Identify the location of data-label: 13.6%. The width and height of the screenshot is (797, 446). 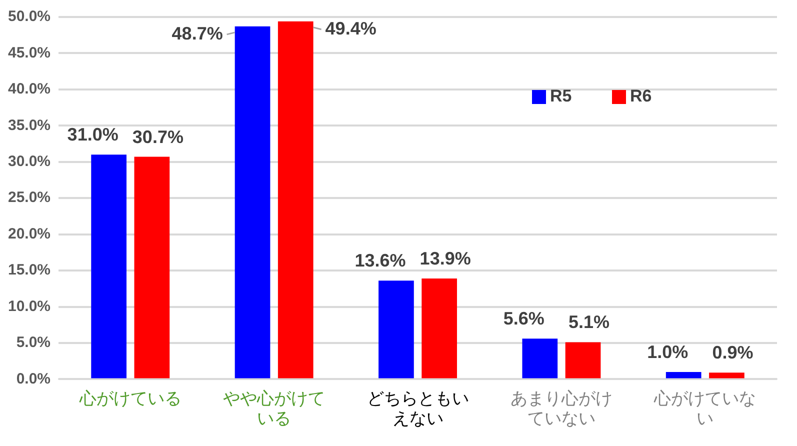
(380, 260).